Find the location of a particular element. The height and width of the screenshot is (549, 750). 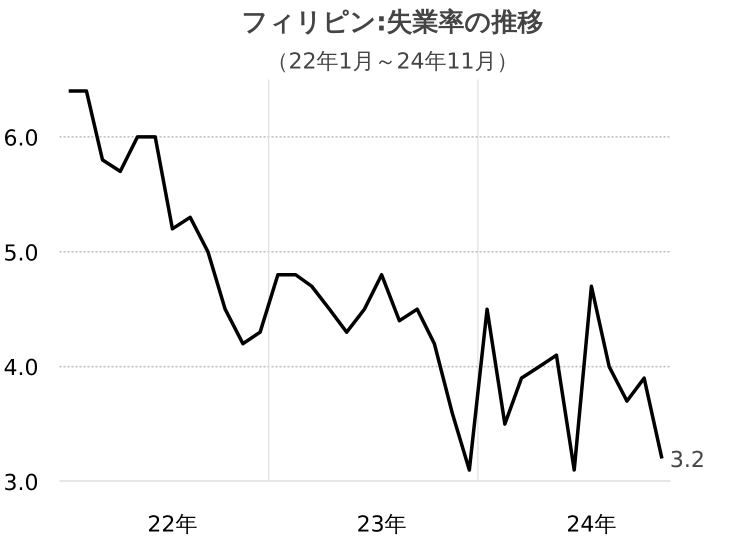

y-tick-label: 6.0 is located at coordinates (21, 139).